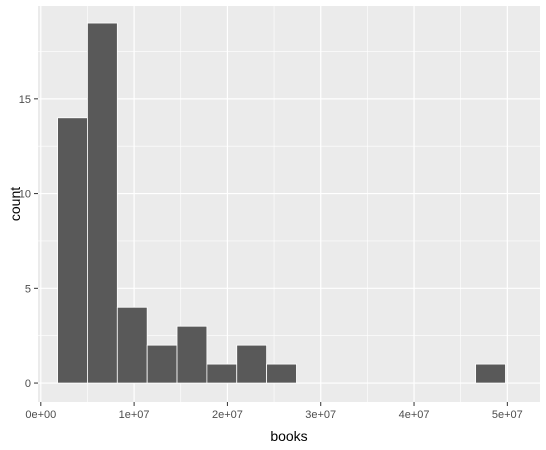  I want to click on x-tick-label: 3e+07, so click(320, 415).